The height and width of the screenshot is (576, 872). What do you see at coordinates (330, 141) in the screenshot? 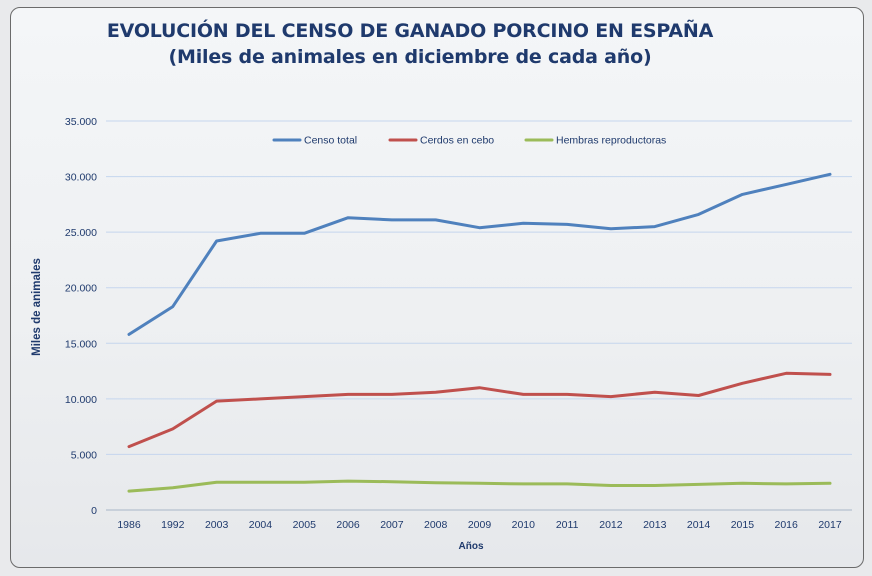
I see `legend-label-1: Censo total` at bounding box center [330, 141].